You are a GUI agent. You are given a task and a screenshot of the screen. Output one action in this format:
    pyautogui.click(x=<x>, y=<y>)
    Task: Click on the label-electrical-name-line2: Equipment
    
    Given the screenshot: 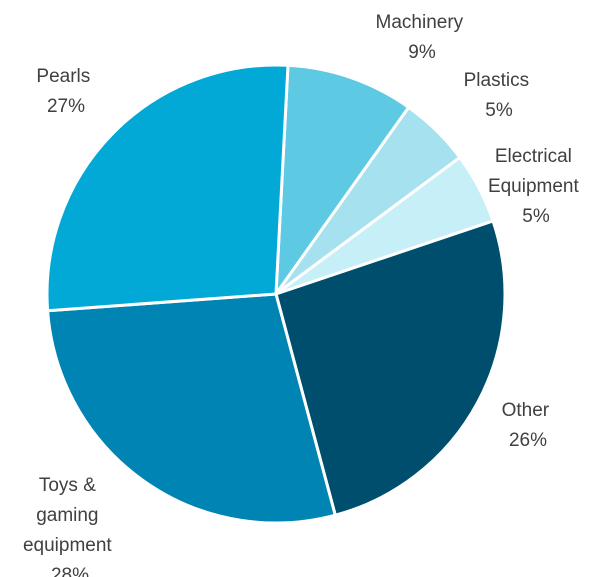 What is the action you would take?
    pyautogui.click(x=534, y=186)
    